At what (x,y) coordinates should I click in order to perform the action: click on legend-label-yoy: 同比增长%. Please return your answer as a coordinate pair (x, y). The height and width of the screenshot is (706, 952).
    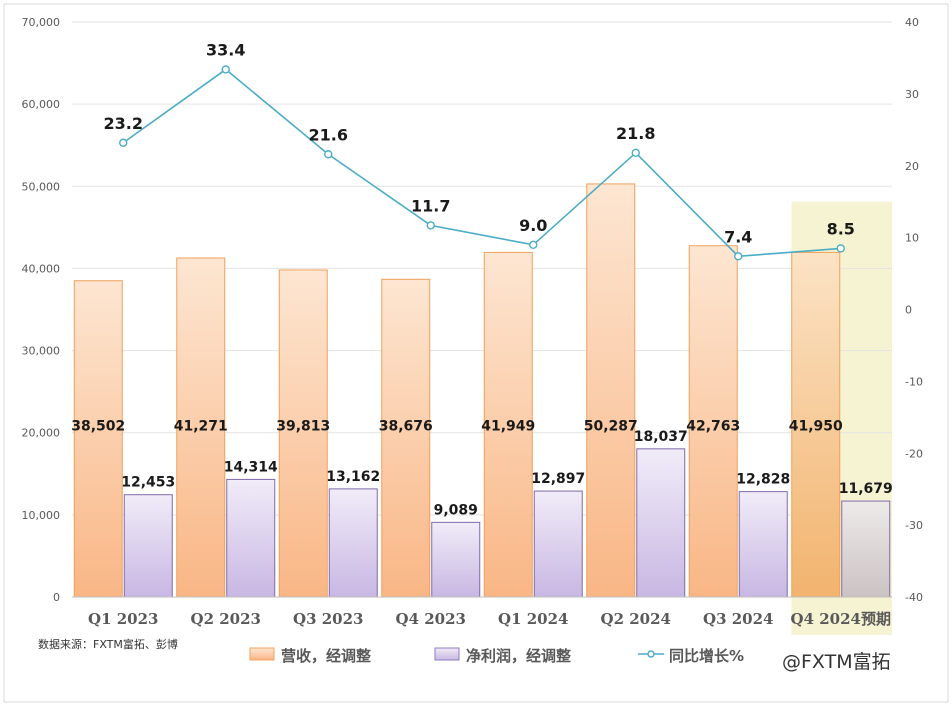
    Looking at the image, I should click on (706, 656).